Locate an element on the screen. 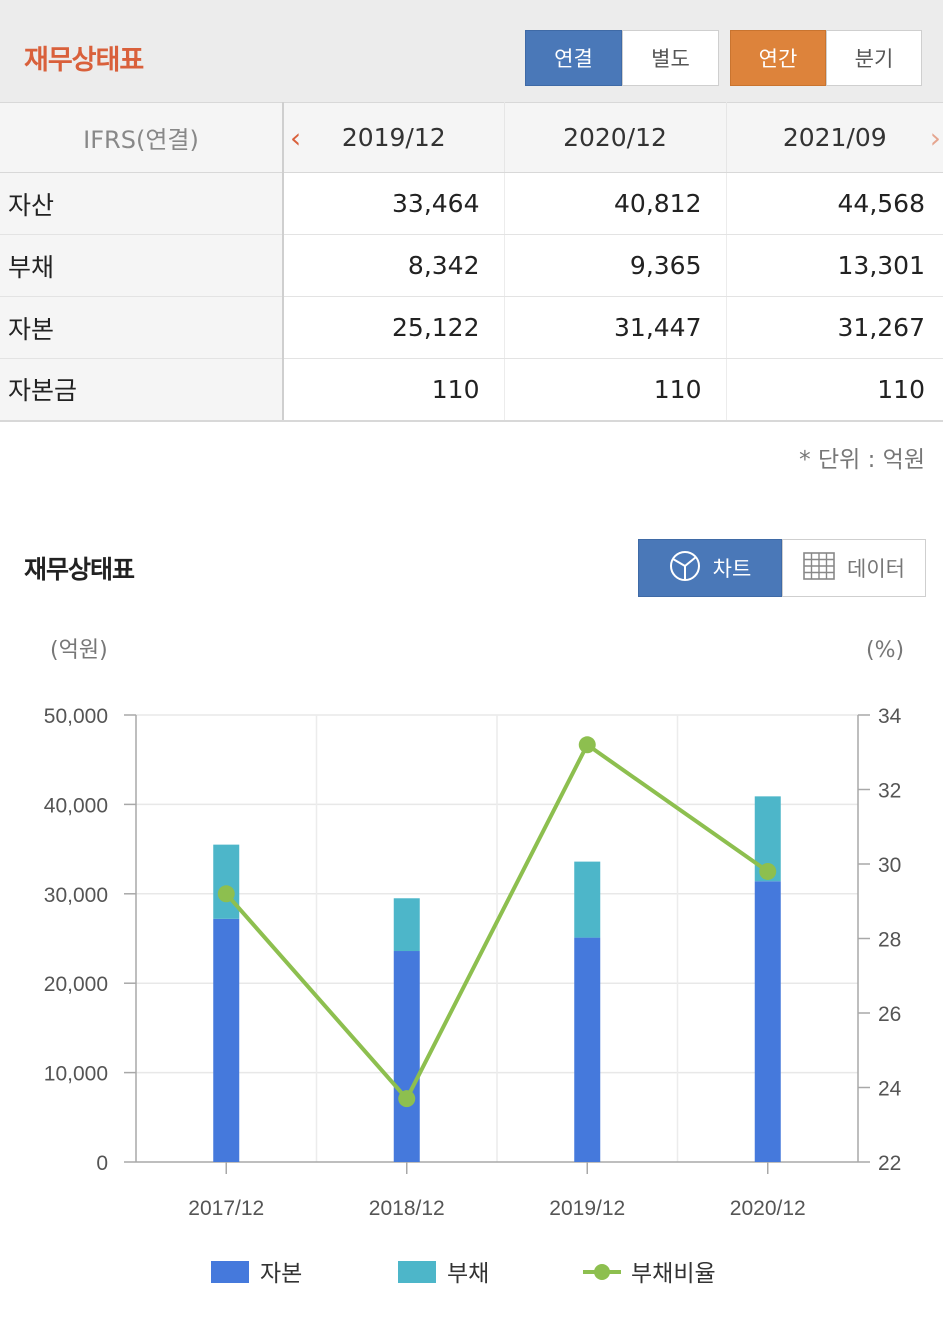  consolidated-button: 연결 is located at coordinates (573, 58).